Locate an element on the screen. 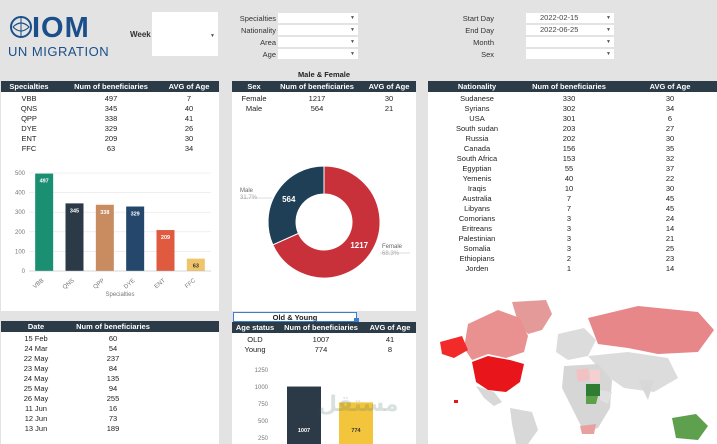 This screenshot has height=444, width=717. table-cell: 189 is located at coordinates (113, 428).